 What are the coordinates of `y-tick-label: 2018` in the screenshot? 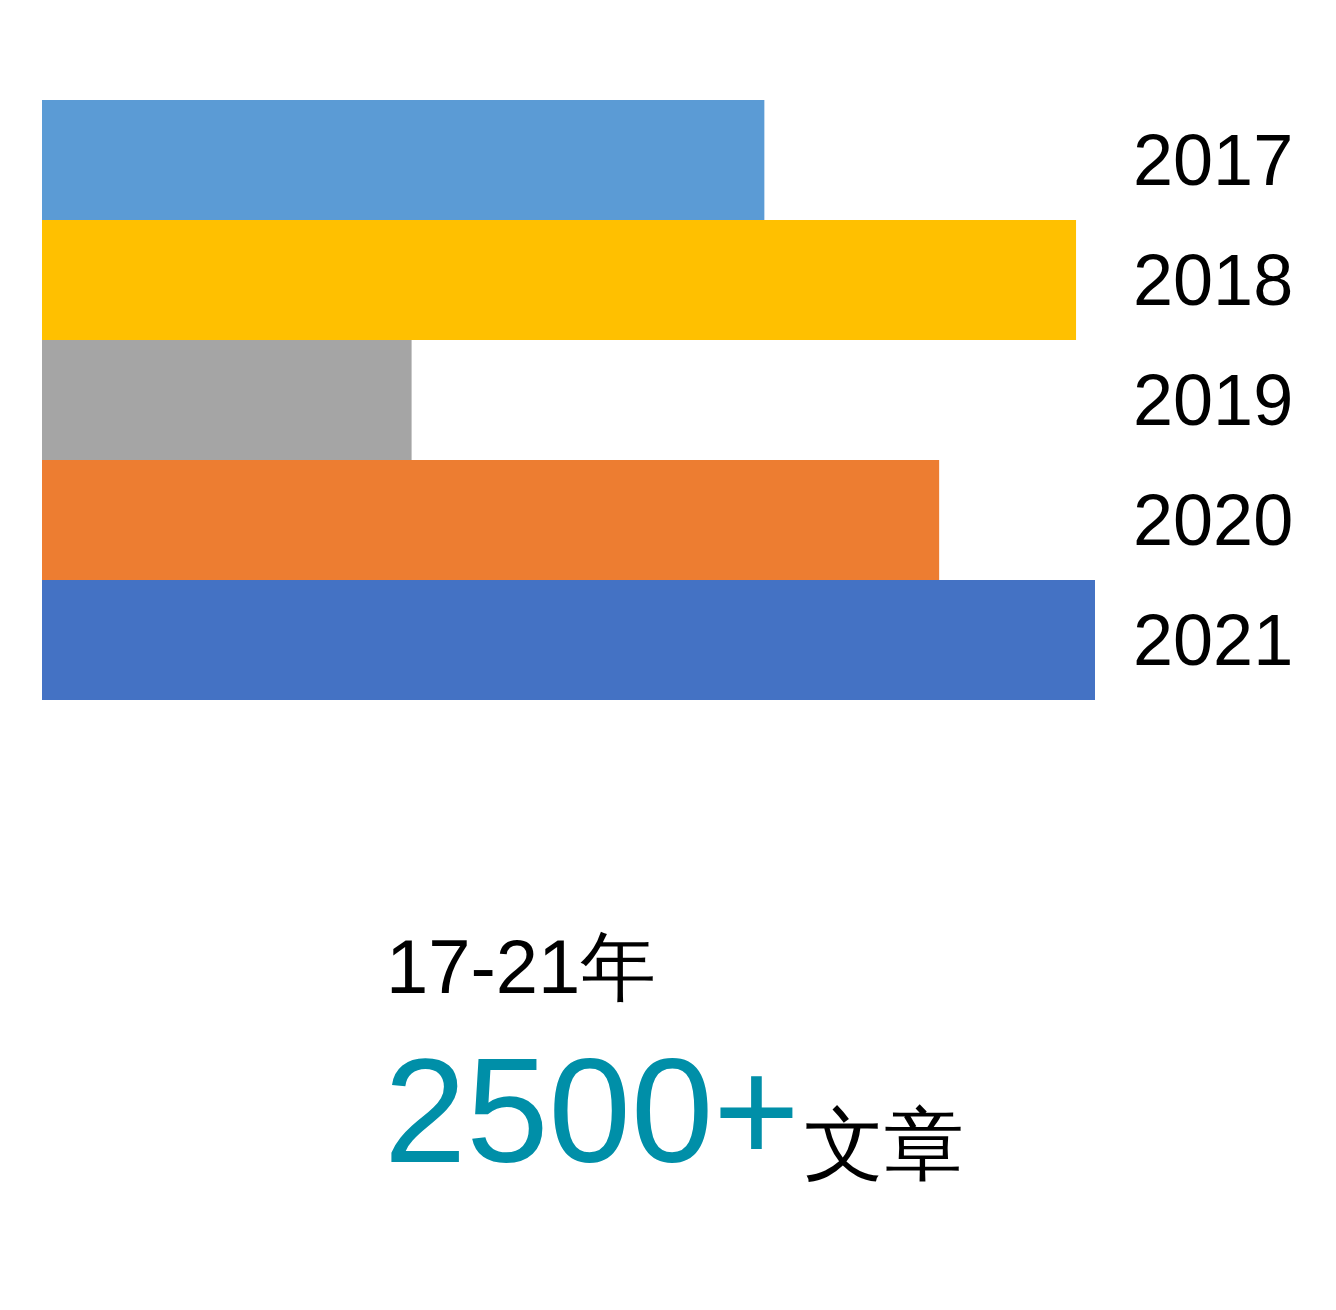 It's located at (1213, 280).